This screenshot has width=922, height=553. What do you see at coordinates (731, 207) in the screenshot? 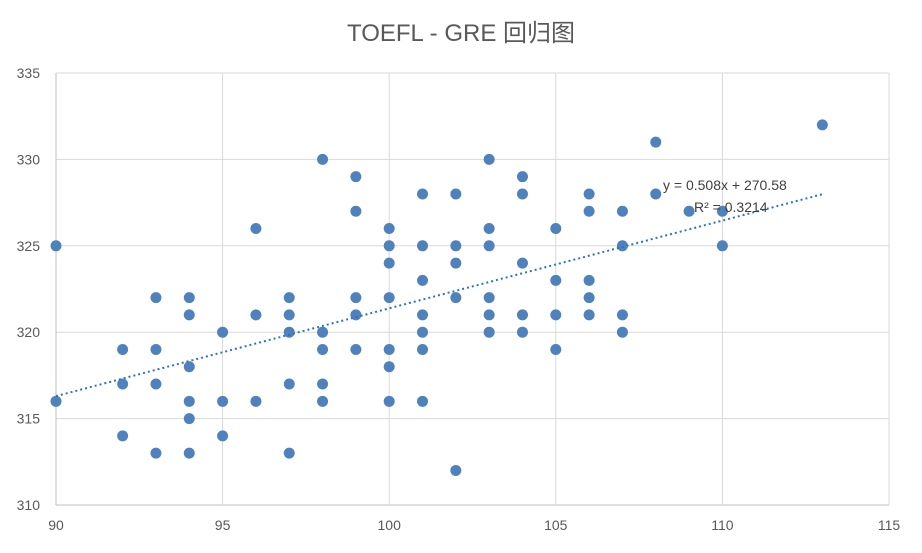
I see `trendline-r2: R² = 0.3214` at bounding box center [731, 207].